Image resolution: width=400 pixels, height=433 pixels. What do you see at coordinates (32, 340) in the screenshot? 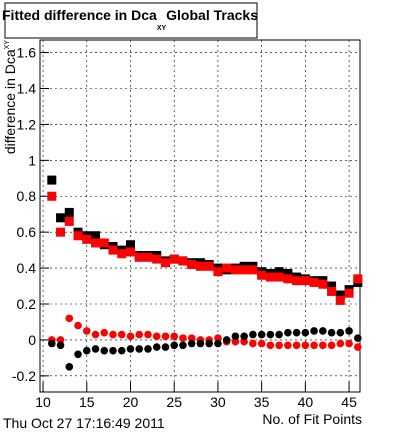
I see `y-tick-label: 0` at bounding box center [32, 340].